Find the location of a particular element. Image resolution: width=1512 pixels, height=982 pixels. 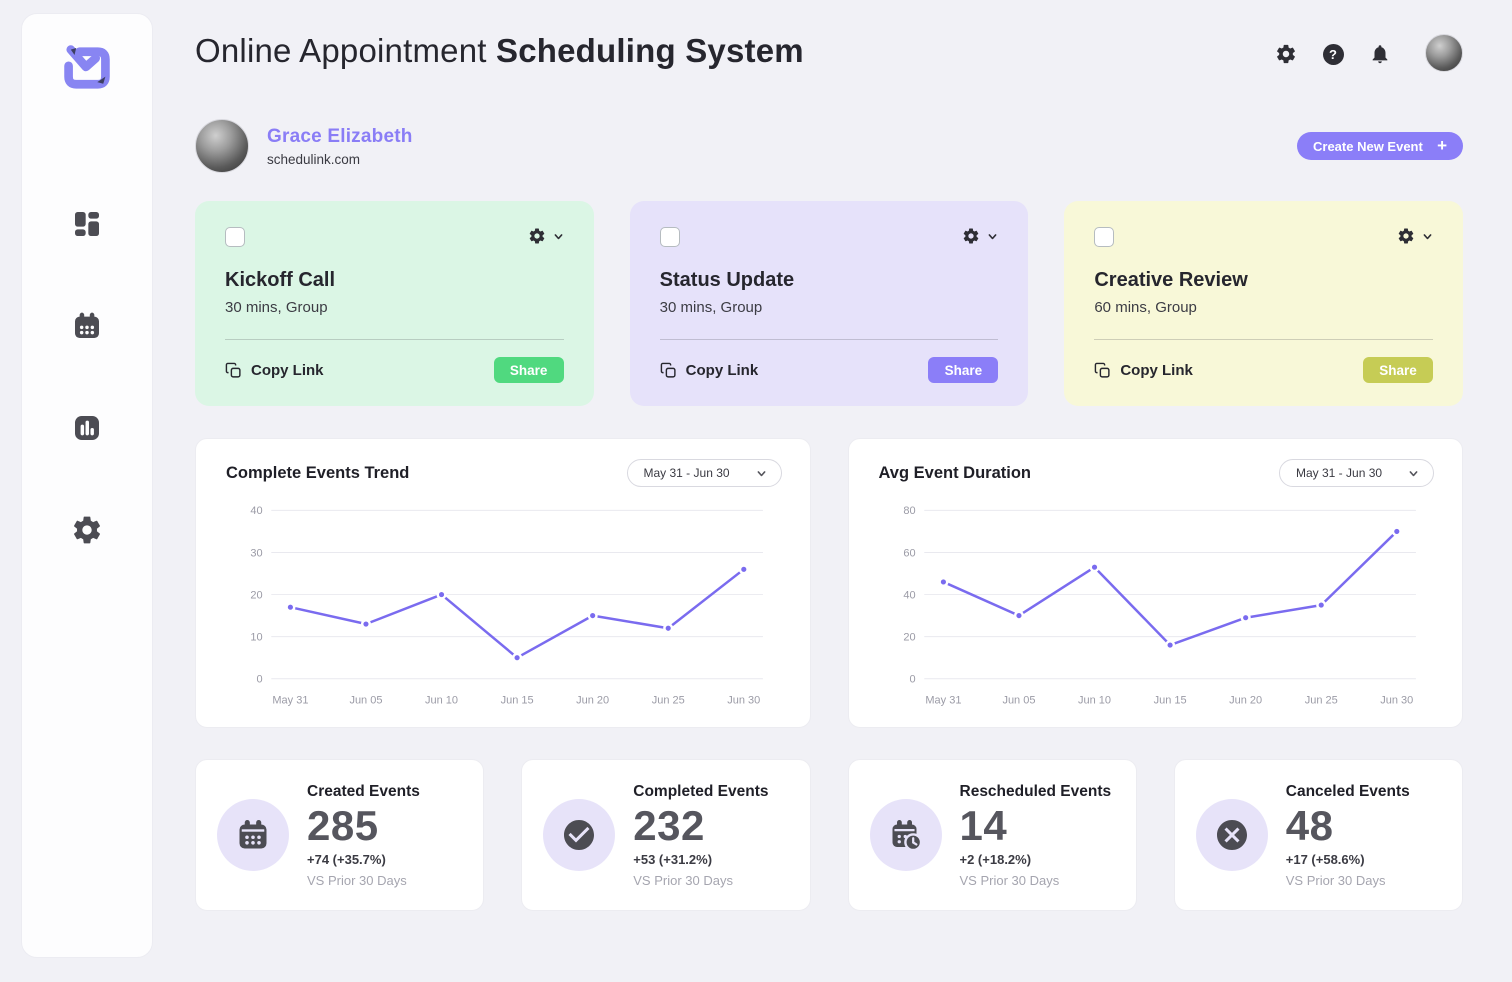

event-title: Status Update is located at coordinates (727, 280).